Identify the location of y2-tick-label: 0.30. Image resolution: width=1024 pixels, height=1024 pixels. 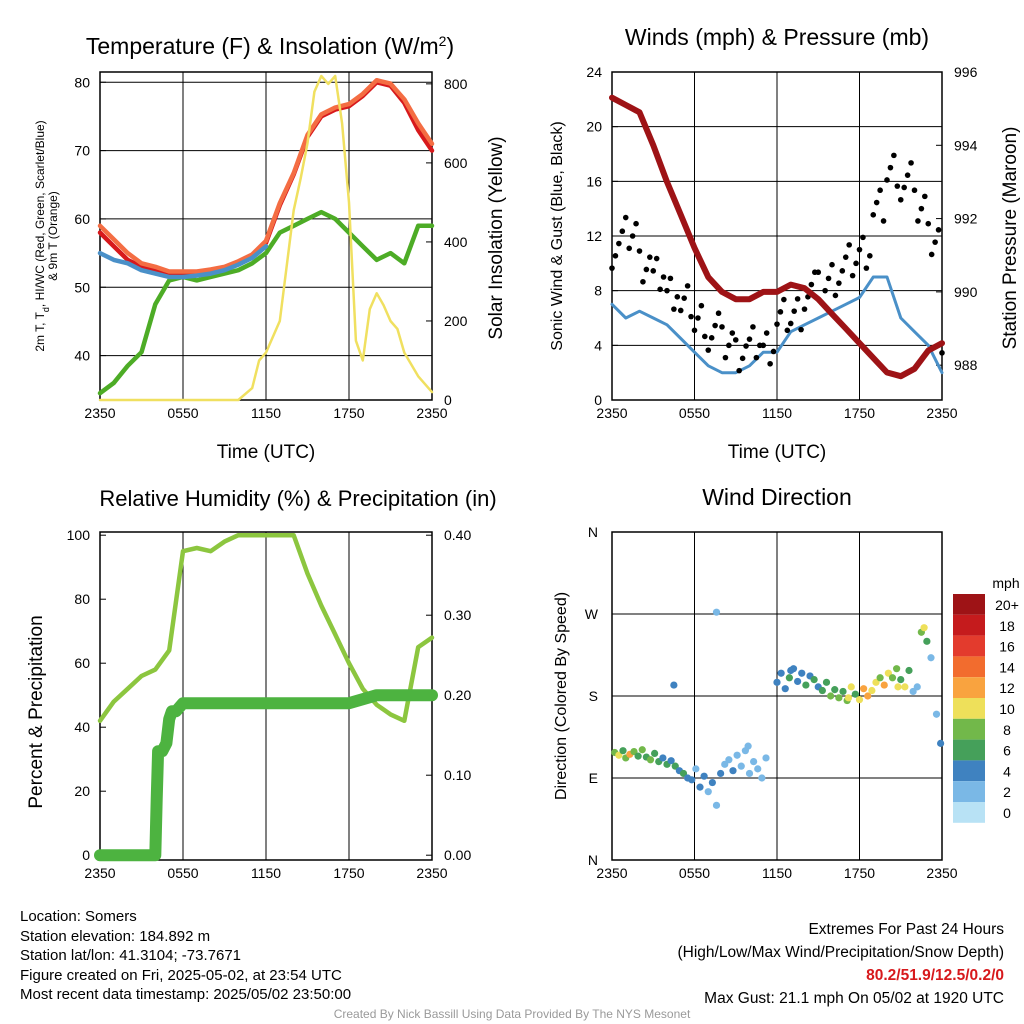
(457, 615).